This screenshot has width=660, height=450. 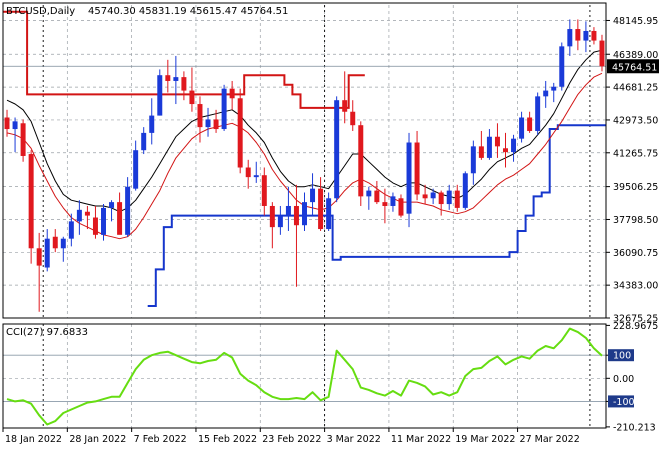 What do you see at coordinates (635, 319) in the screenshot?
I see `price-tick-label: 32675.25` at bounding box center [635, 319].